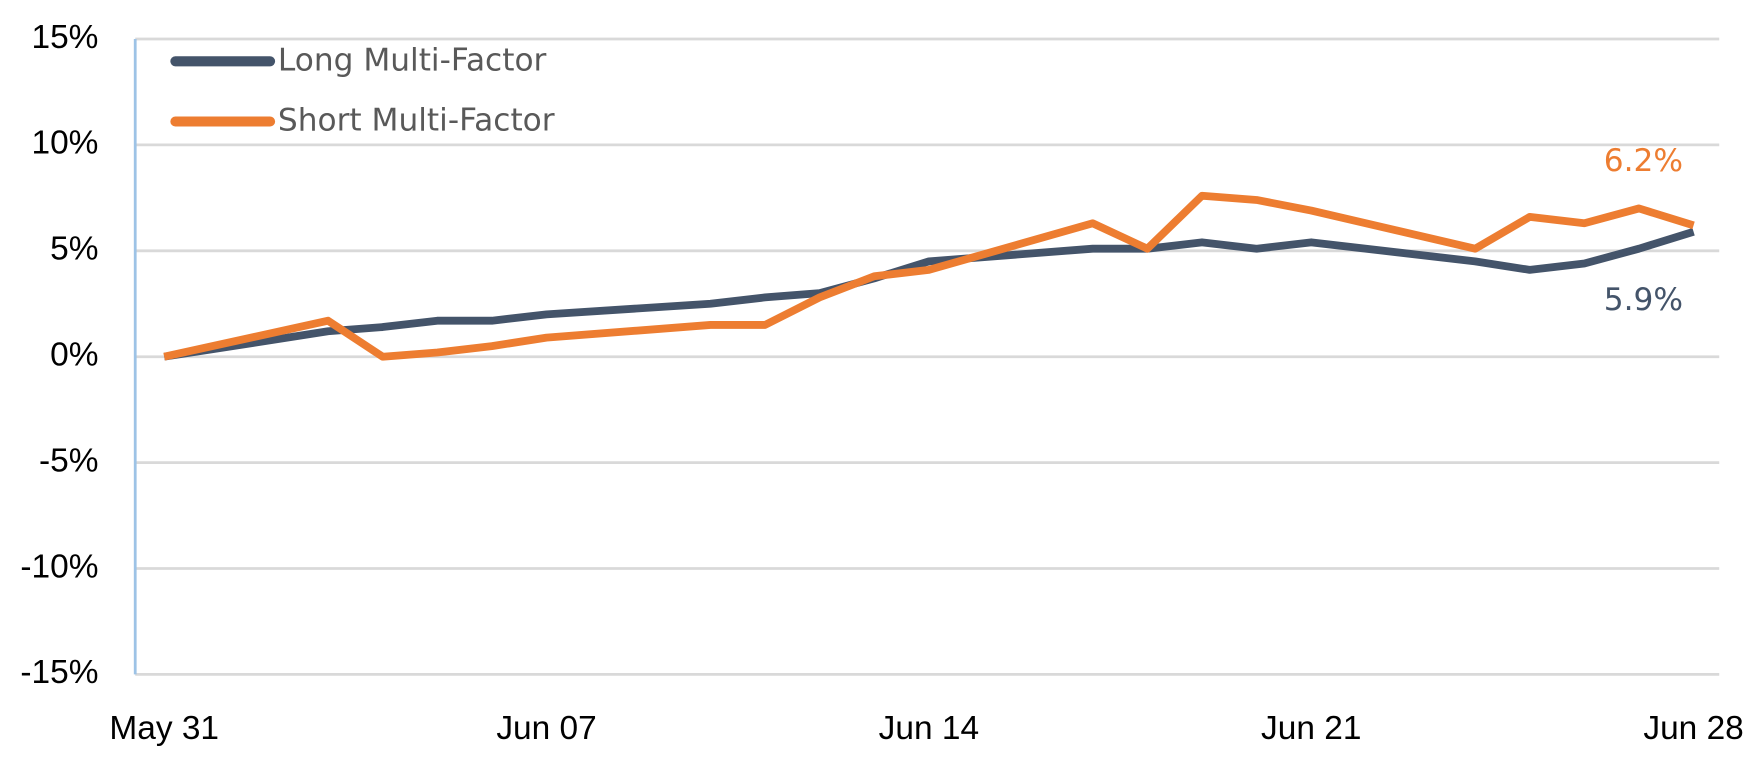  Describe the element at coordinates (1643, 161) in the screenshot. I see `value-label: 6.2%` at that location.